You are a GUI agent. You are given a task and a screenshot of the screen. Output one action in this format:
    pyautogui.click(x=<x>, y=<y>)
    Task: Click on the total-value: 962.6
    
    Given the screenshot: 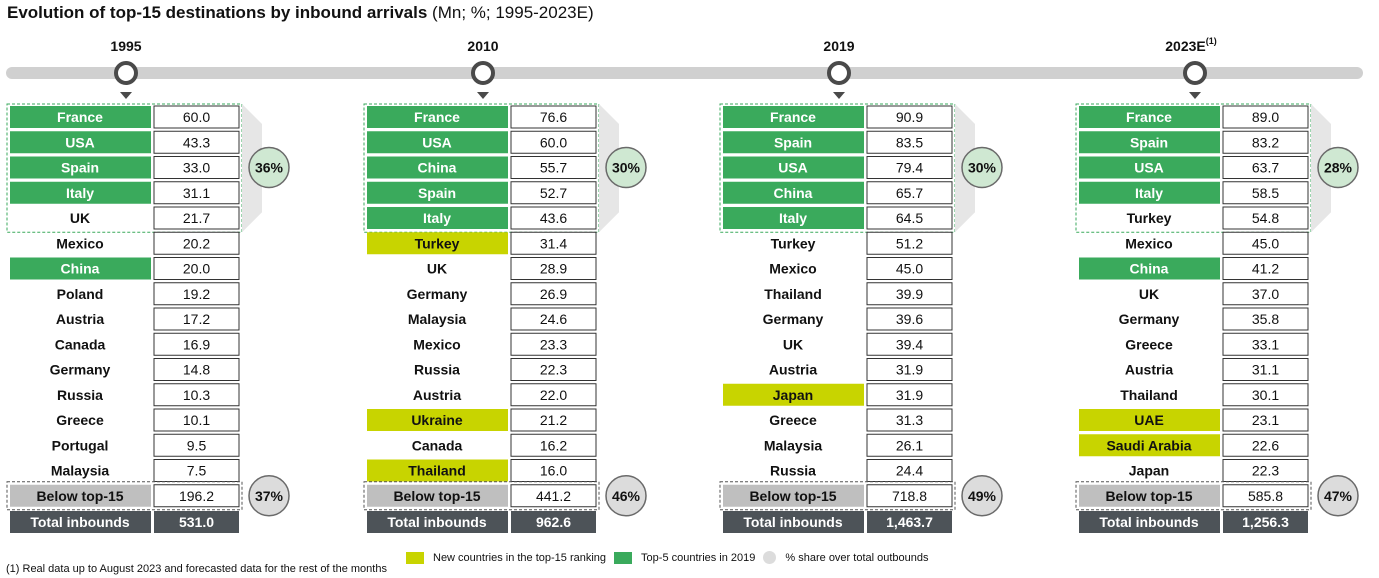 What is the action you would take?
    pyautogui.click(x=553, y=522)
    